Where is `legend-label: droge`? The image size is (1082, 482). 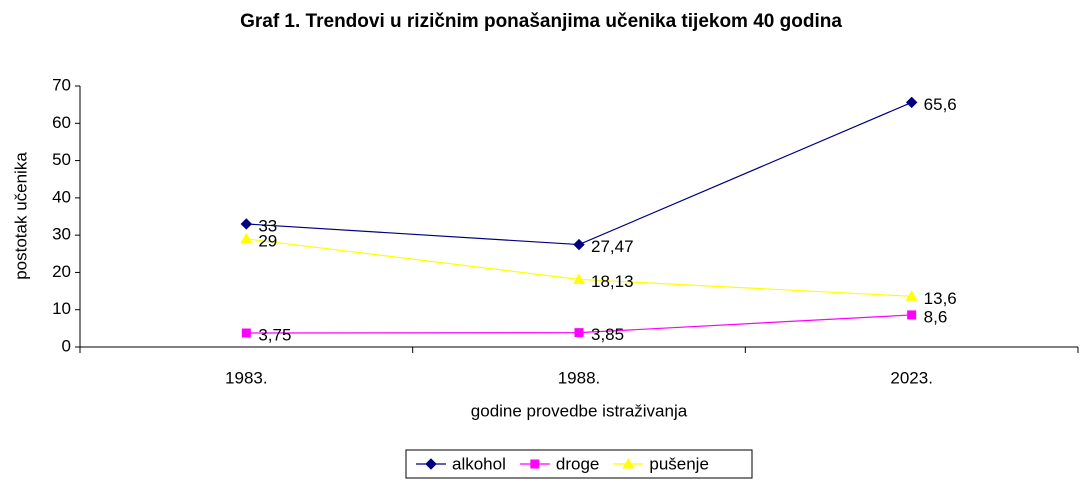
legend-label: droge is located at coordinates (577, 463).